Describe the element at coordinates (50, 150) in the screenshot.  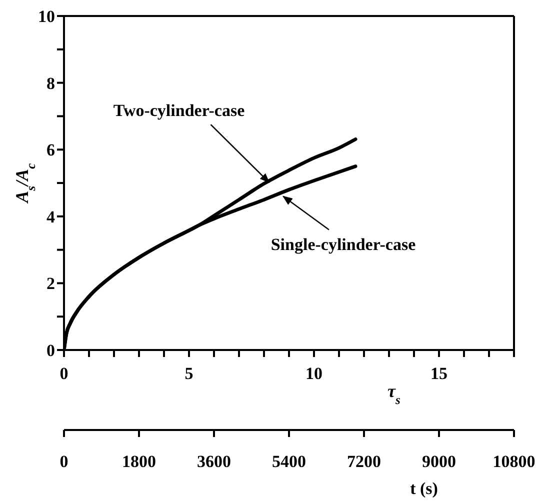
I see `y-tick-label: 6` at that location.